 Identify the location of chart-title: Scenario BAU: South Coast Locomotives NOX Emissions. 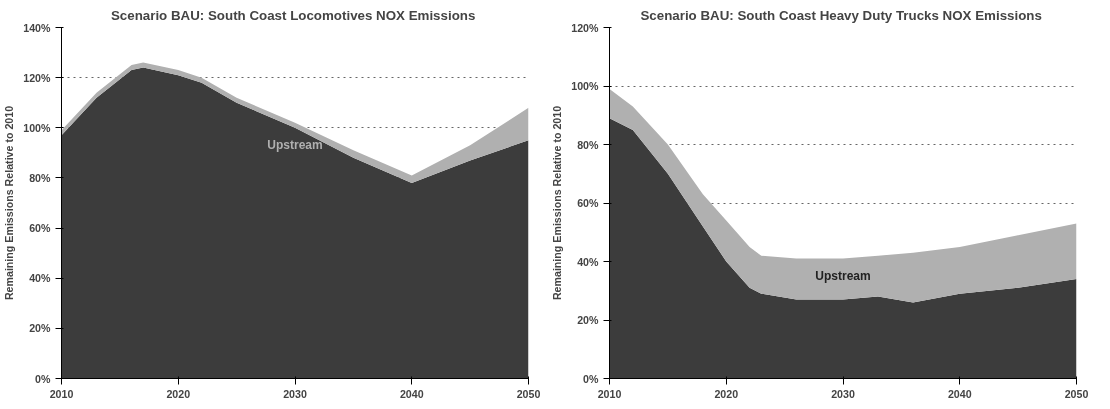
(293, 15).